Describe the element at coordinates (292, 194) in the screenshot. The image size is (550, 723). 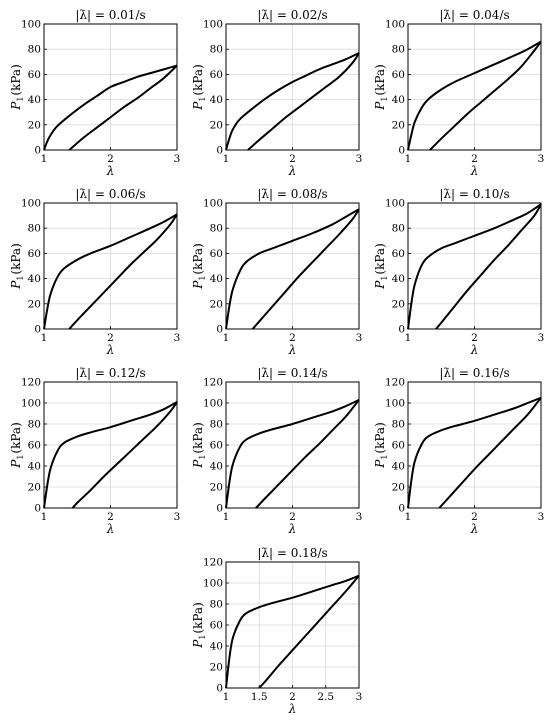
I see `chart-title: |λ̇| = 0.08/s` at that location.